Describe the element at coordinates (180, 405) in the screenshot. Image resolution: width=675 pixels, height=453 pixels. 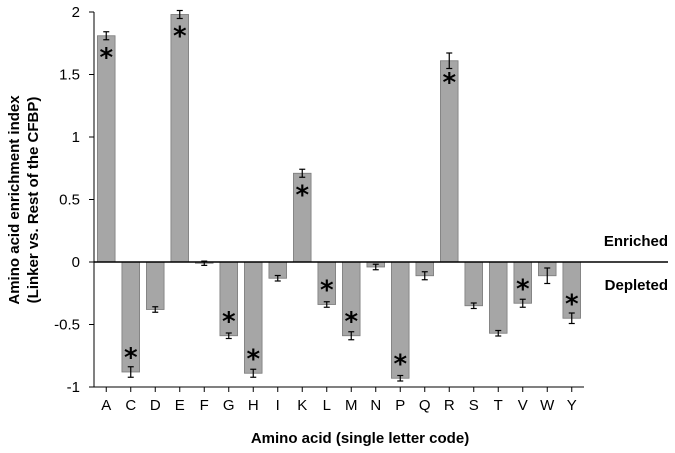
I see `x-tick-label-E: E` at that location.